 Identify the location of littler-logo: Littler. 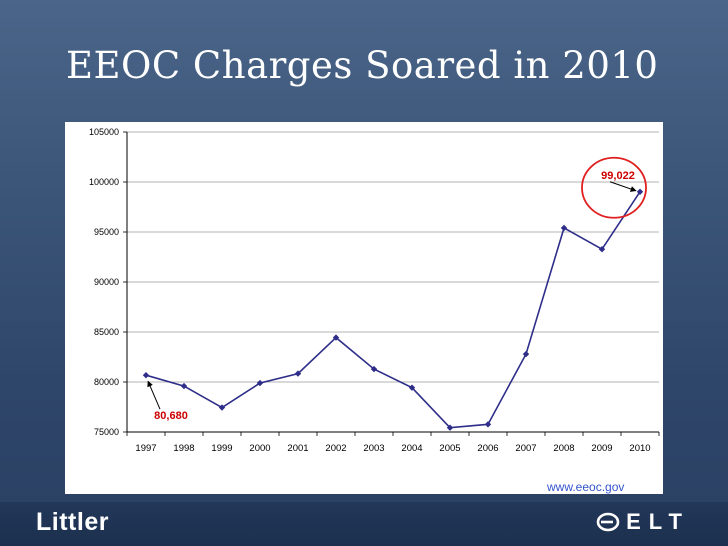
(72, 522).